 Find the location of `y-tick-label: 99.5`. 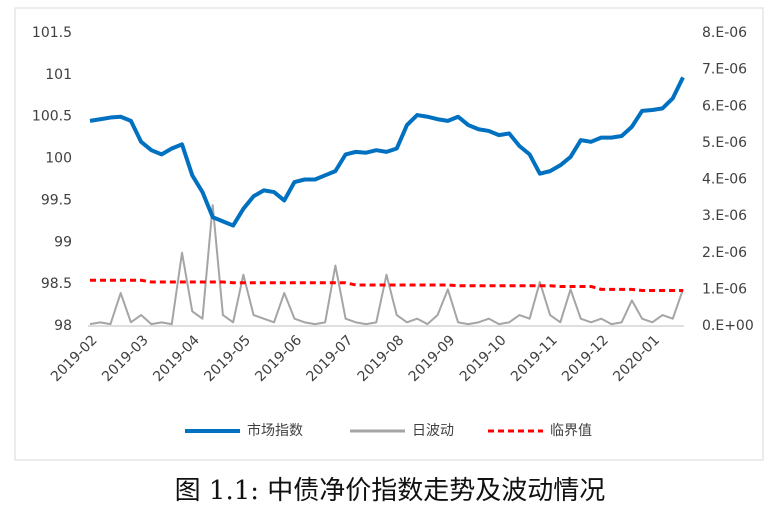

y-tick-label: 99.5 is located at coordinates (56, 200).